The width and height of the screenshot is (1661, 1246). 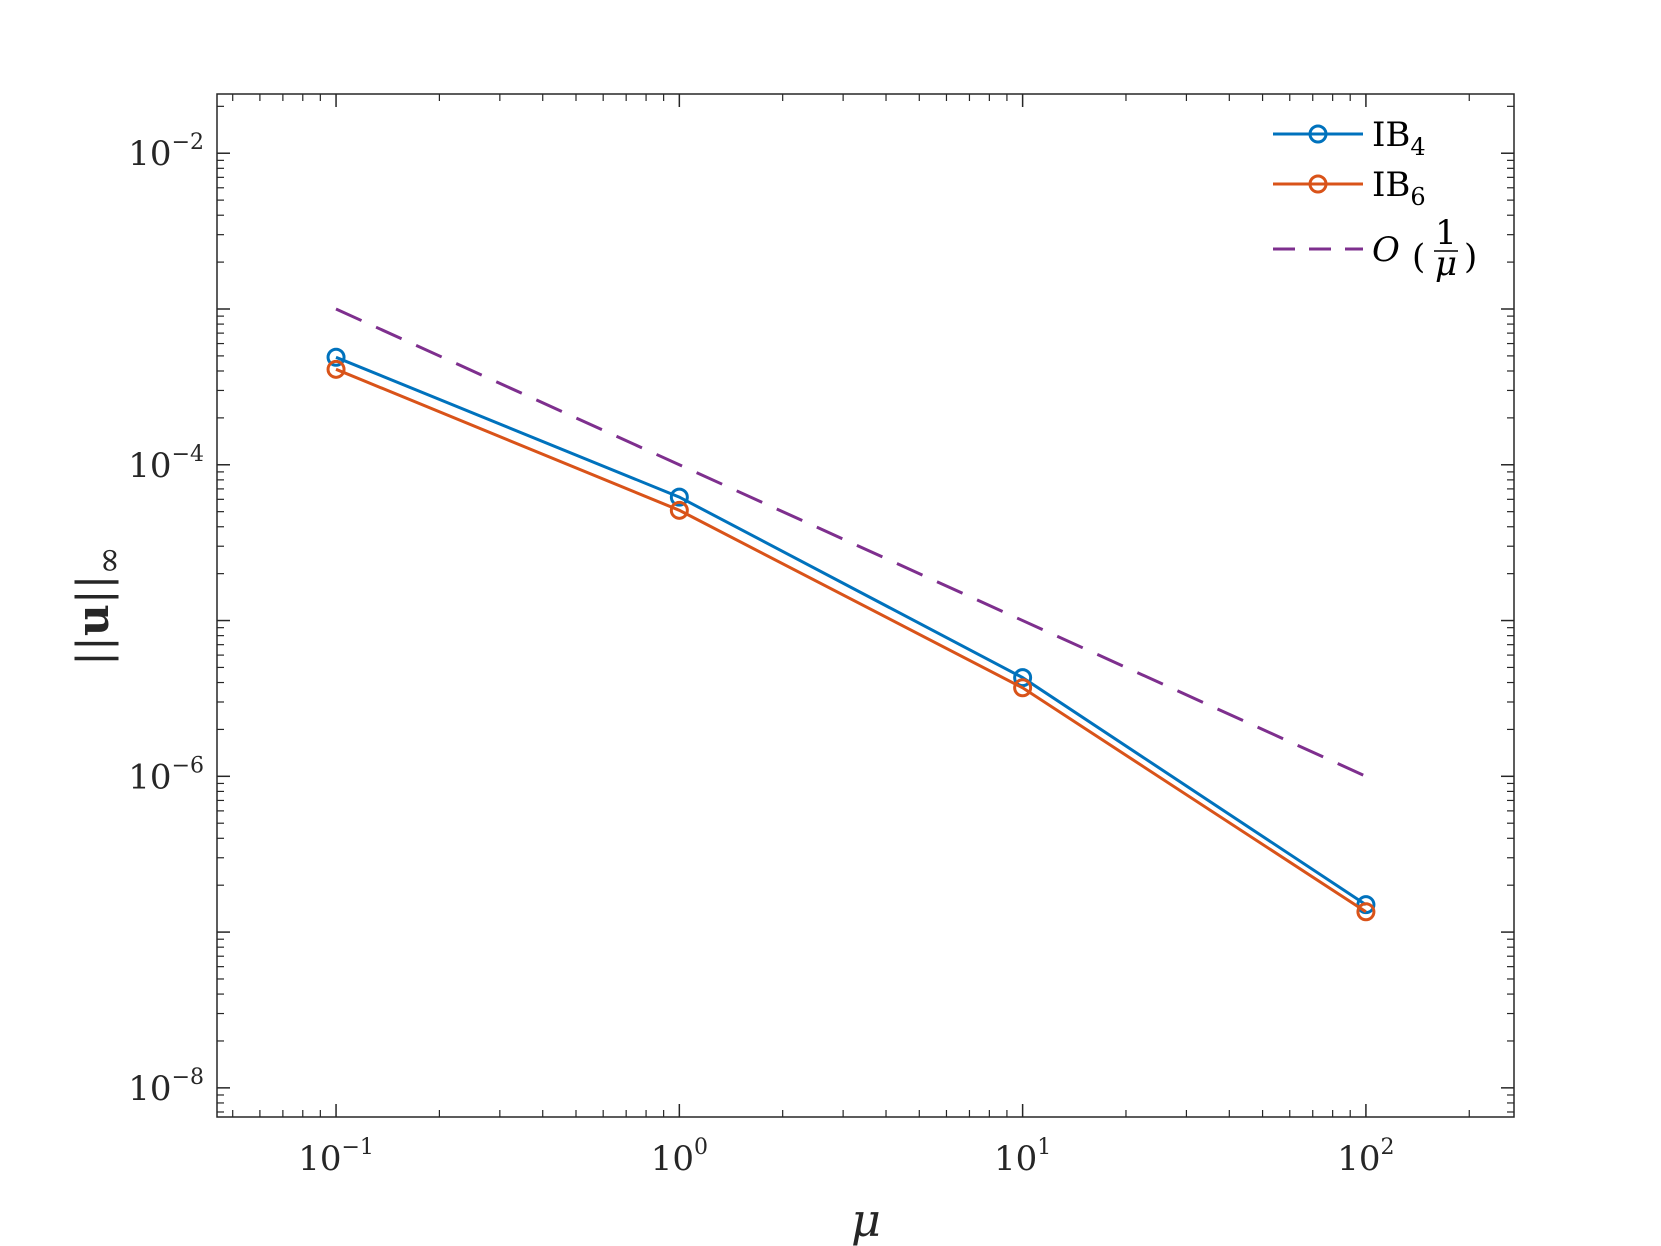 I want to click on legend: IB4 IB6 O ( 1 μ ), so click(x=1375, y=199).